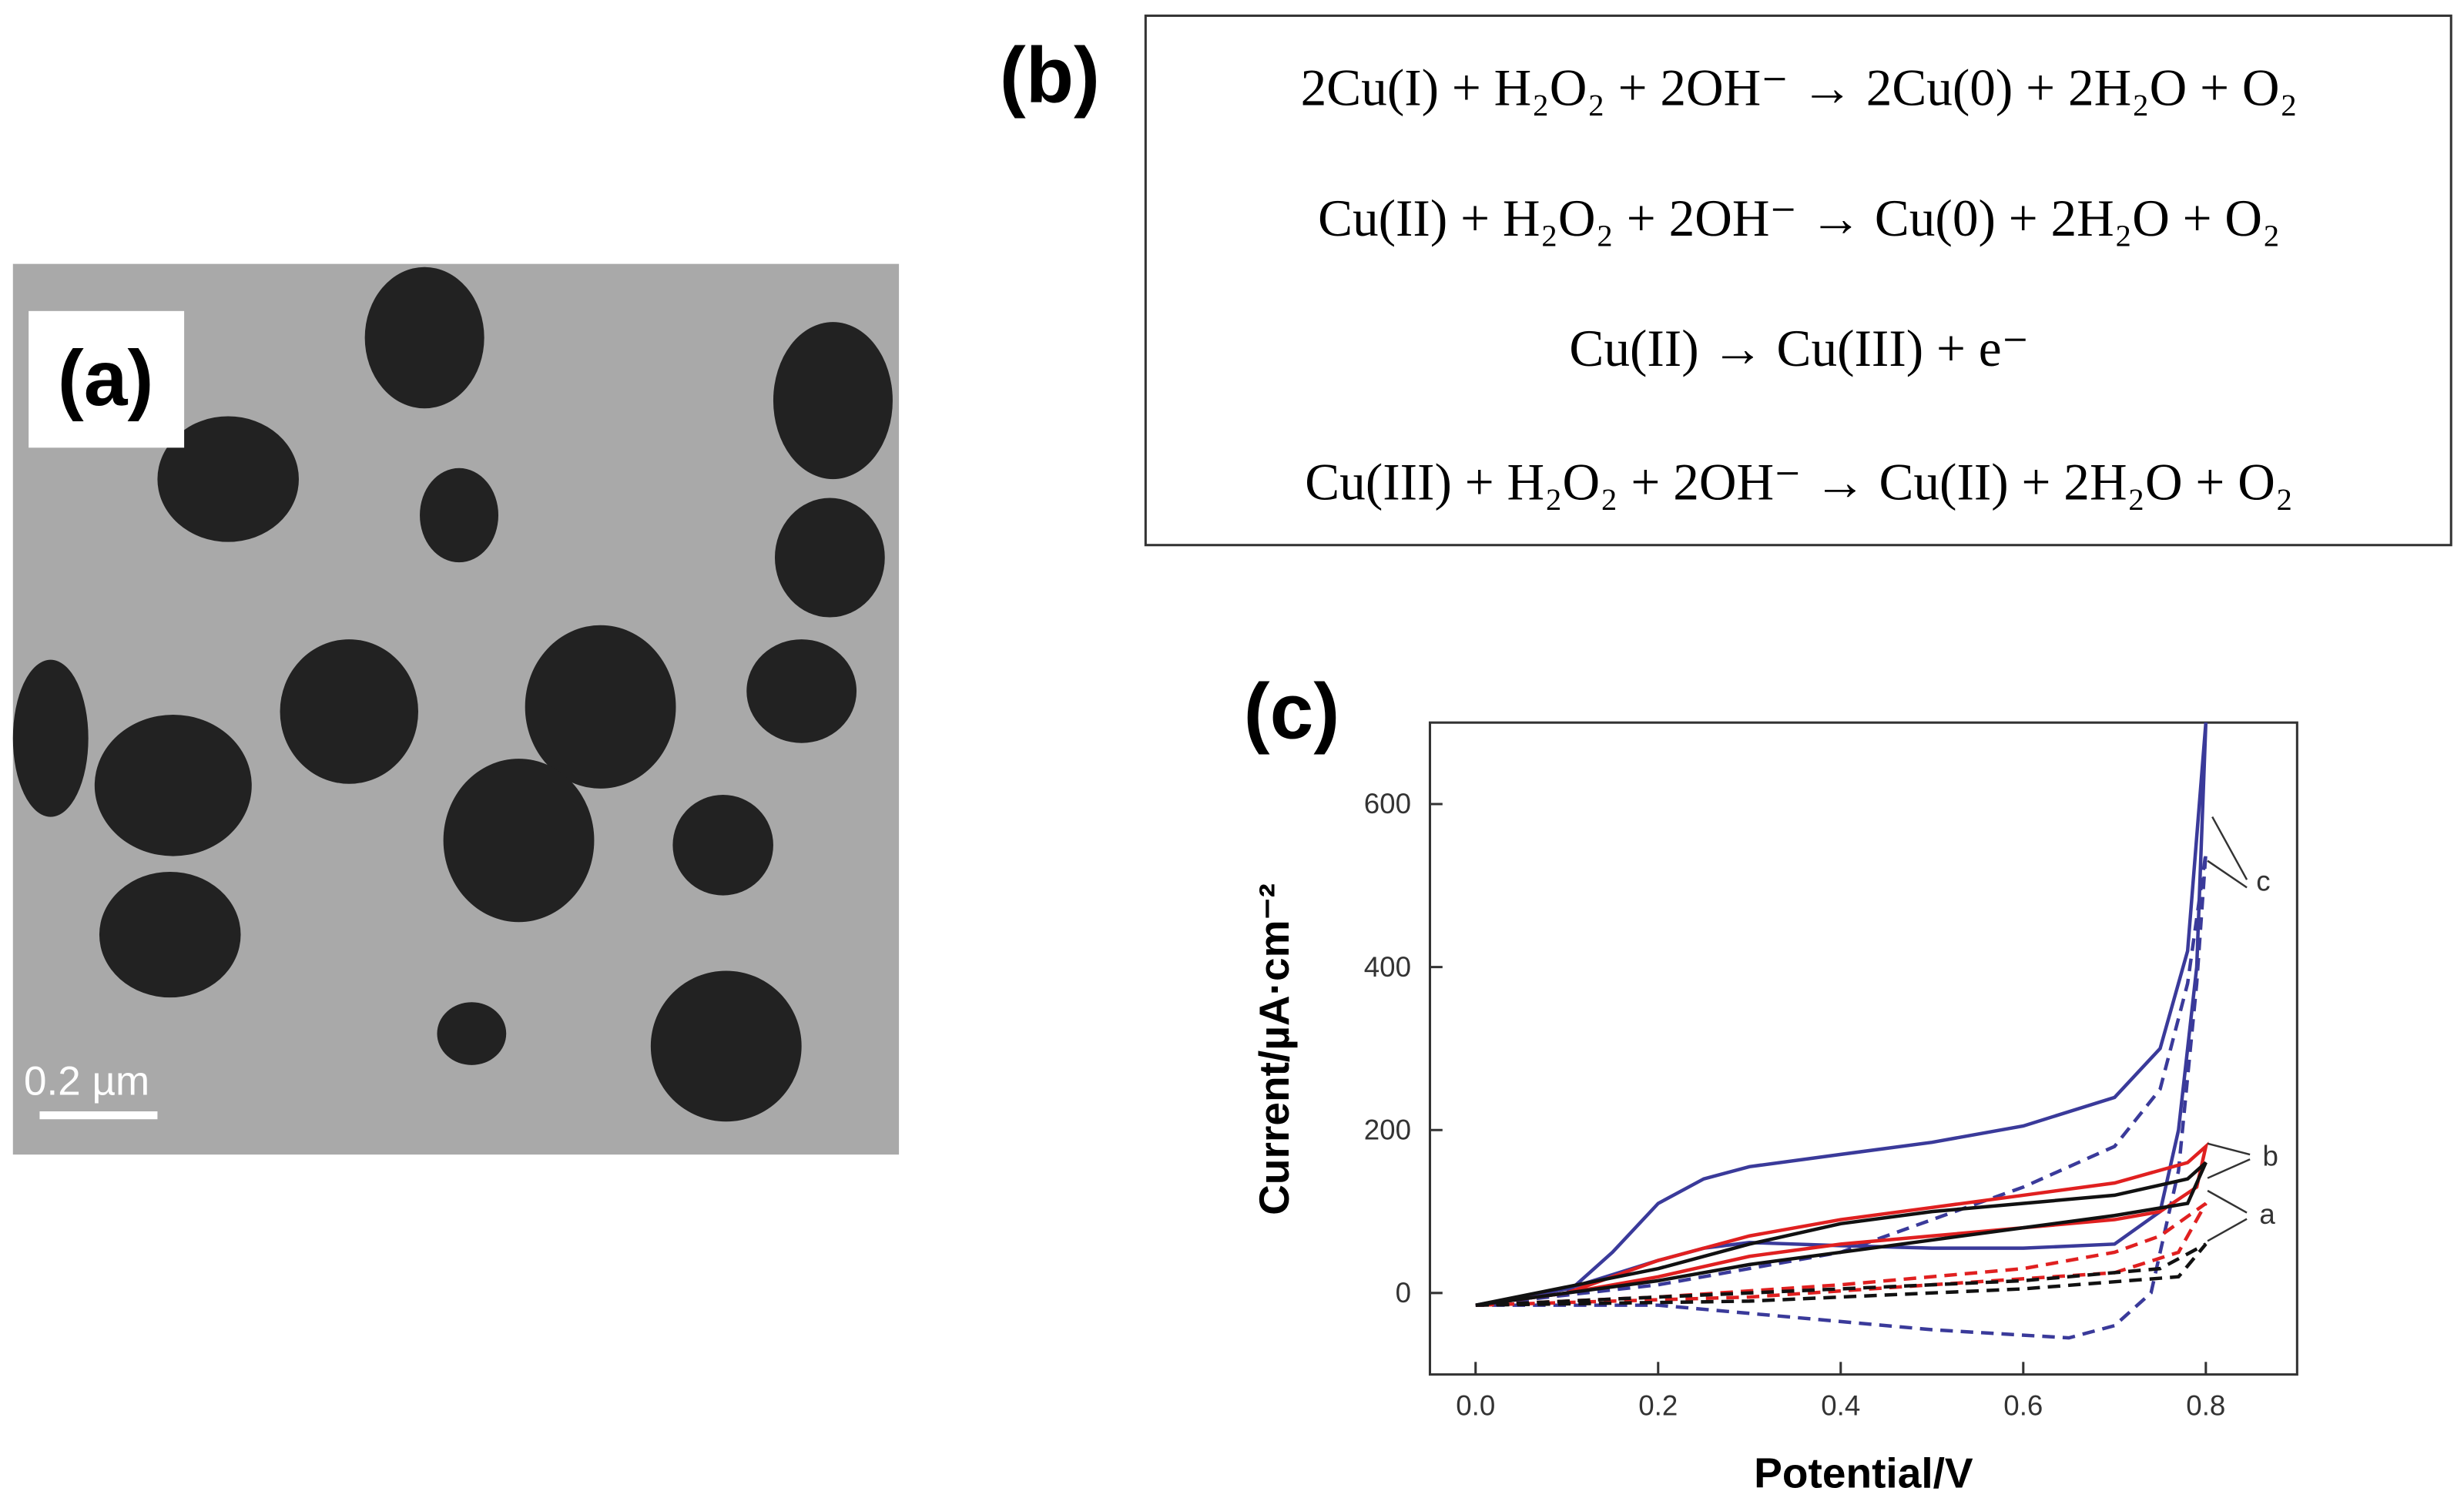  Describe the element at coordinates (1475, 1406) in the screenshot. I see `x-tick-label: 0.0` at that location.